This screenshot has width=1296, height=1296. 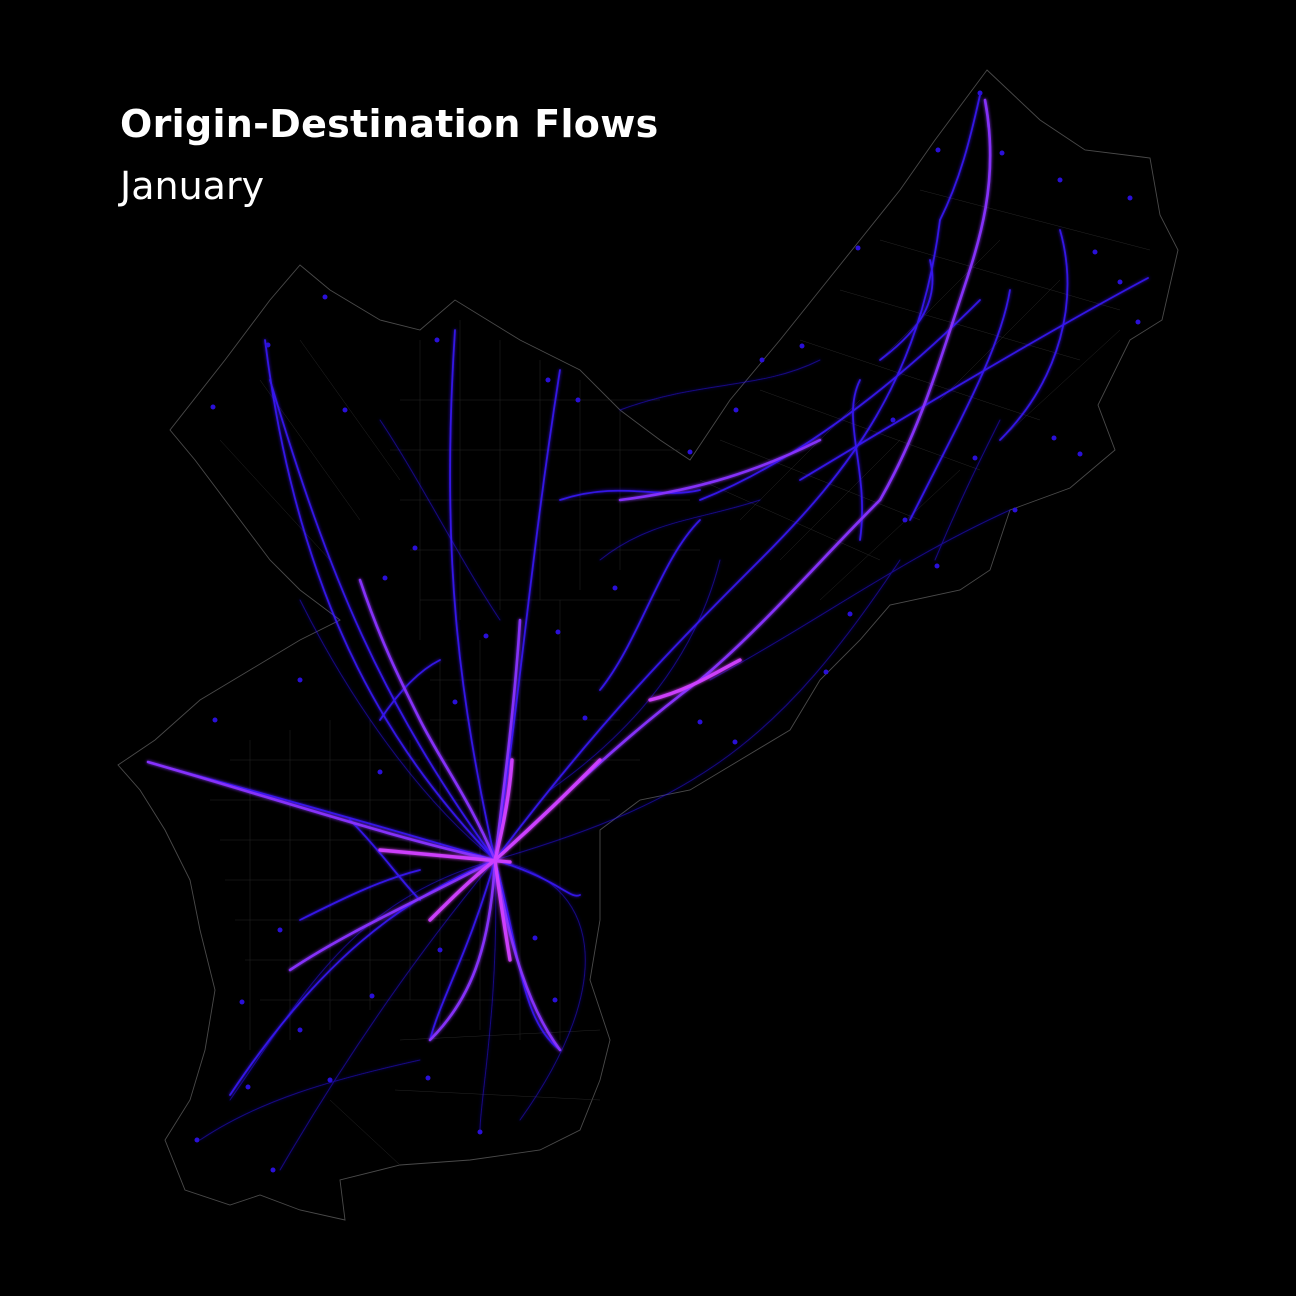 What do you see at coordinates (192, 186) in the screenshot?
I see `map-subtitle: January` at bounding box center [192, 186].